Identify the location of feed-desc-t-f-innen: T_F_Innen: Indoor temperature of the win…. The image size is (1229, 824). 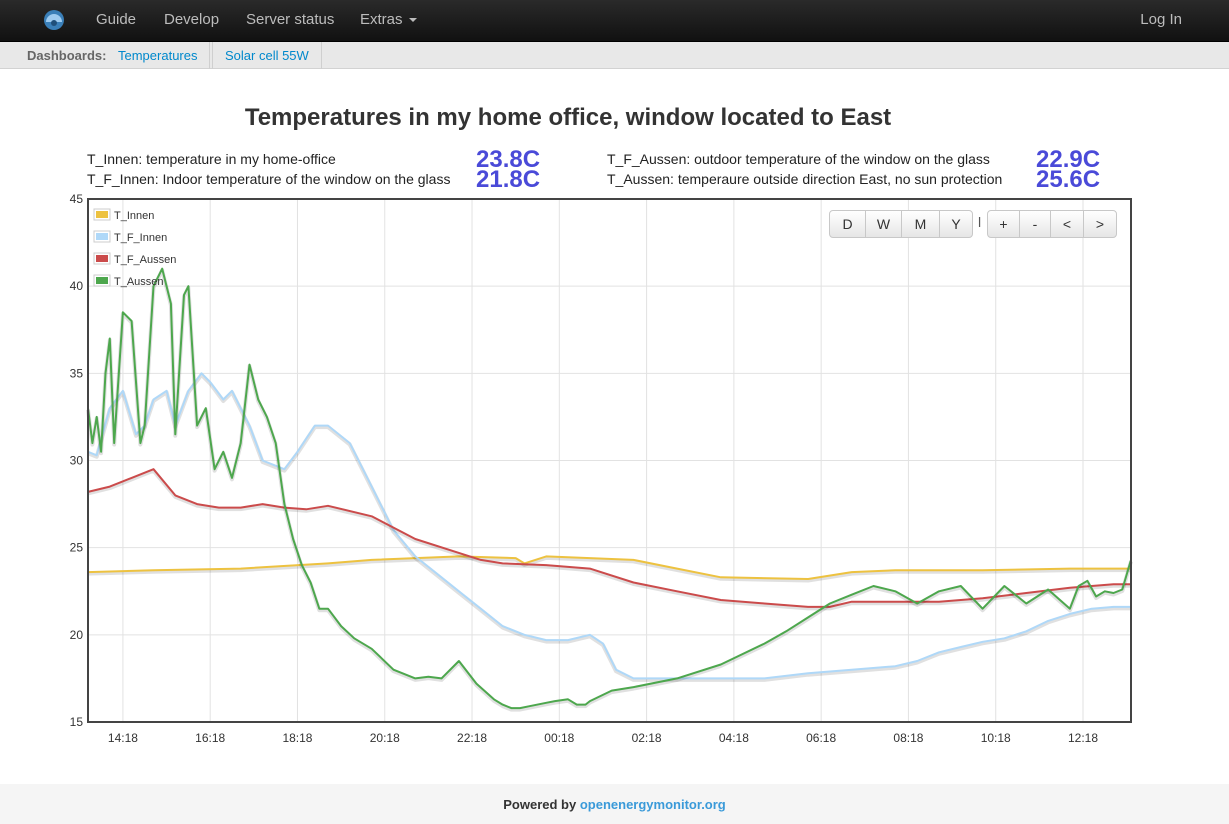
(269, 179).